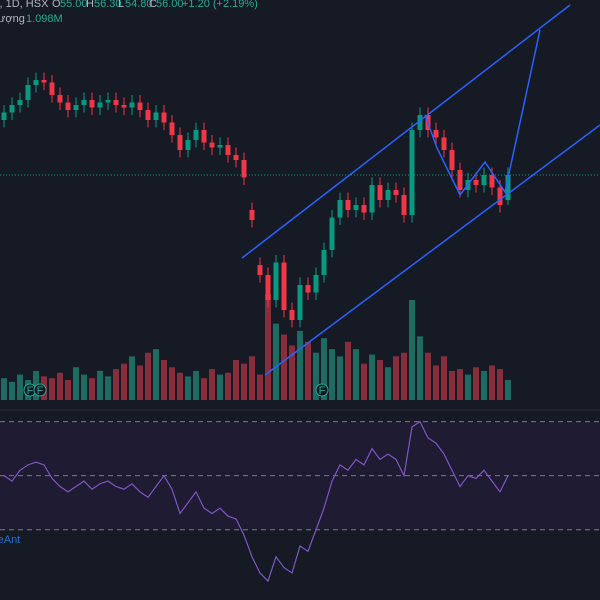 This screenshot has height=600, width=600. Describe the element at coordinates (56, 5) in the screenshot. I see `open-label: O` at that location.